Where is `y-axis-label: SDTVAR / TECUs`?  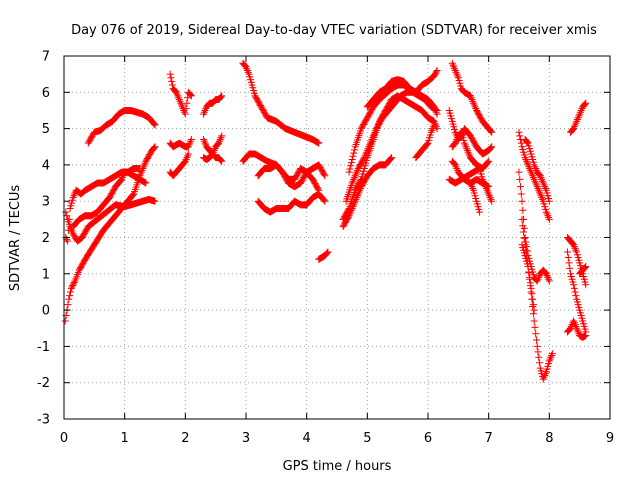 y-axis-label: SDTVAR / TECUs is located at coordinates (15, 238).